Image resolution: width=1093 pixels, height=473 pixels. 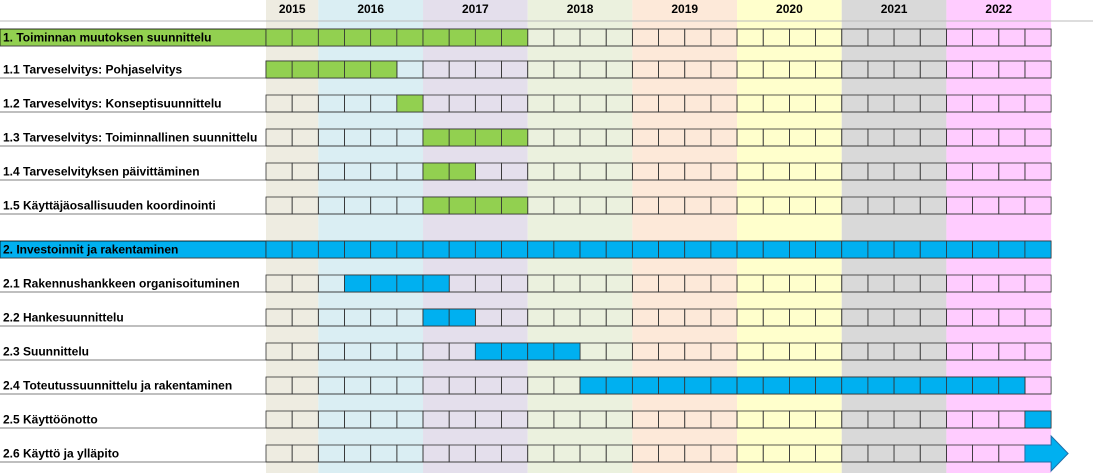 I want to click on year-label: 2017, so click(x=475, y=9).